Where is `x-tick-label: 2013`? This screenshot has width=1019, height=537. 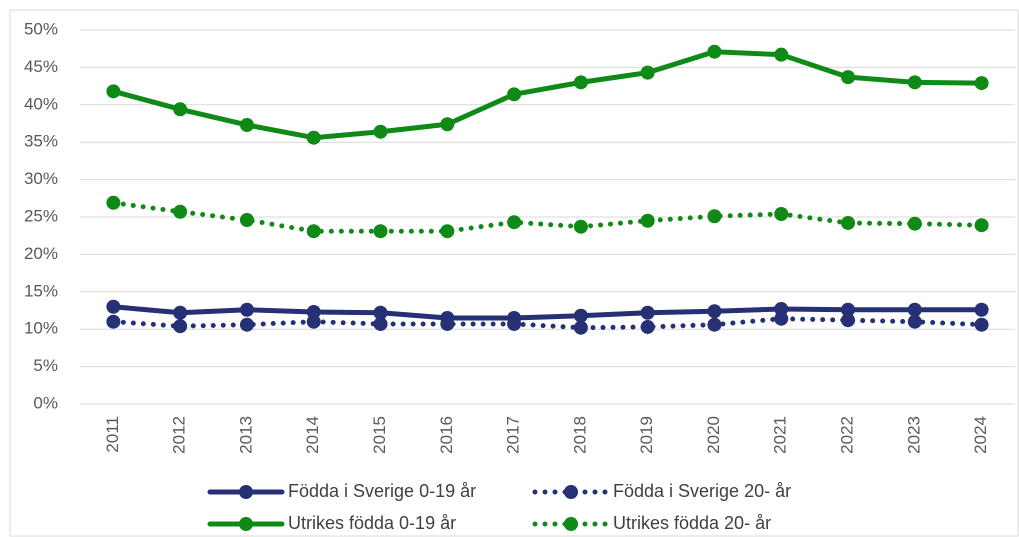 x-tick-label: 2013 is located at coordinates (245, 435).